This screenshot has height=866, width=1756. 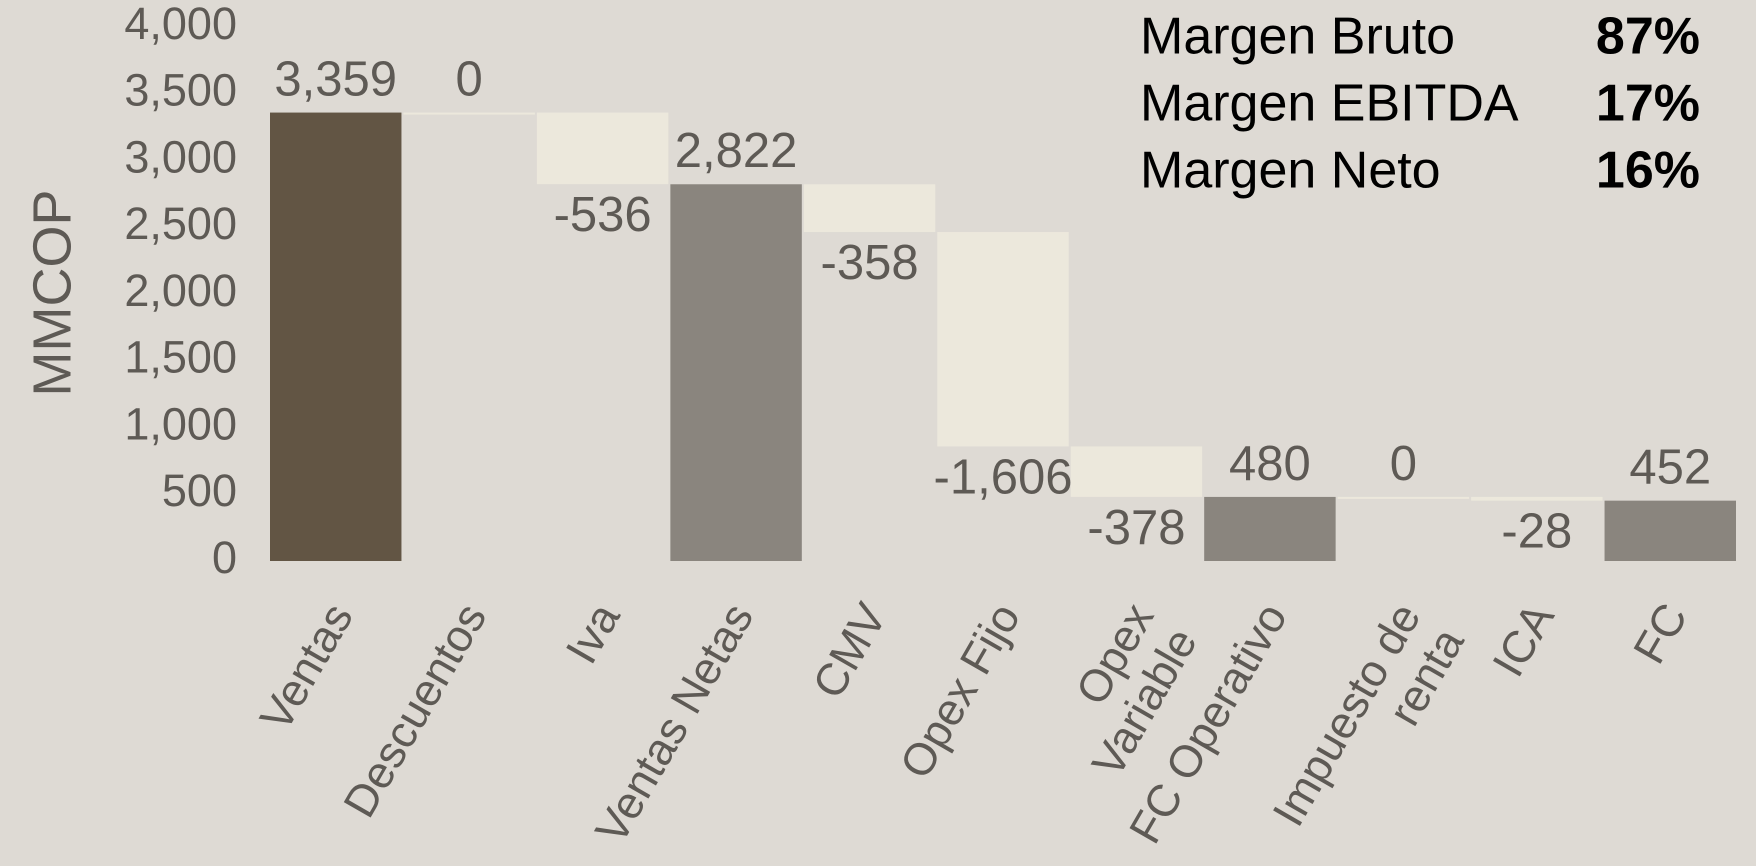 I want to click on margin-value: 87%, so click(x=1648, y=37).